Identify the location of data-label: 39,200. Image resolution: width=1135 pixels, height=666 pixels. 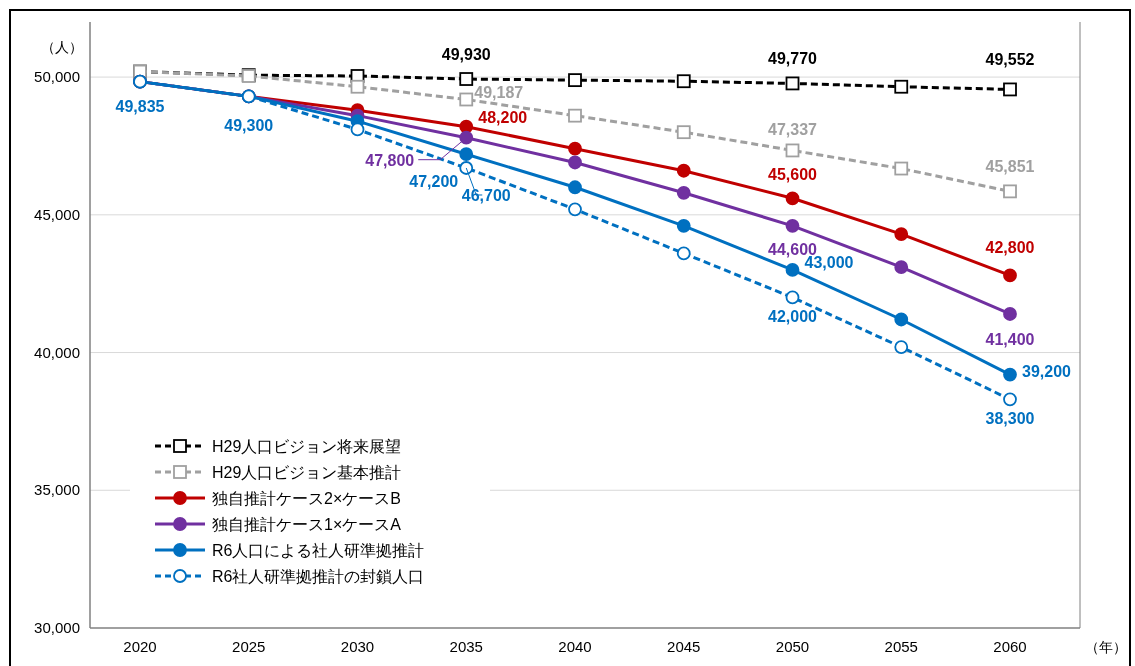
(1047, 371).